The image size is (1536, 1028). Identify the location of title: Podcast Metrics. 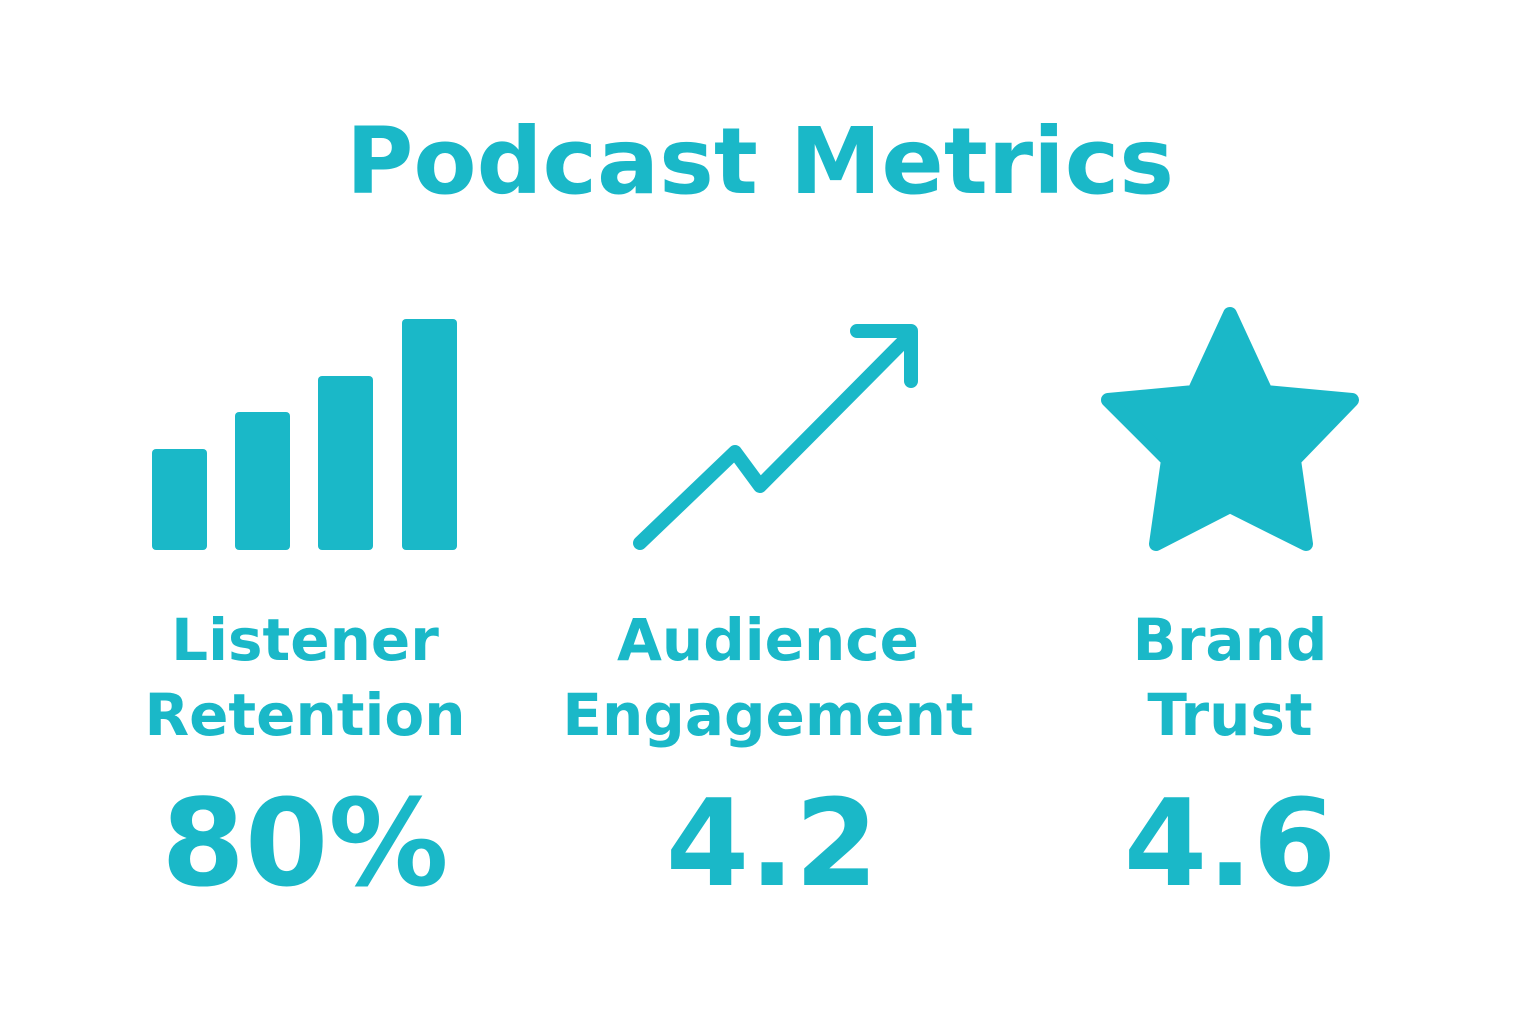
(760, 161).